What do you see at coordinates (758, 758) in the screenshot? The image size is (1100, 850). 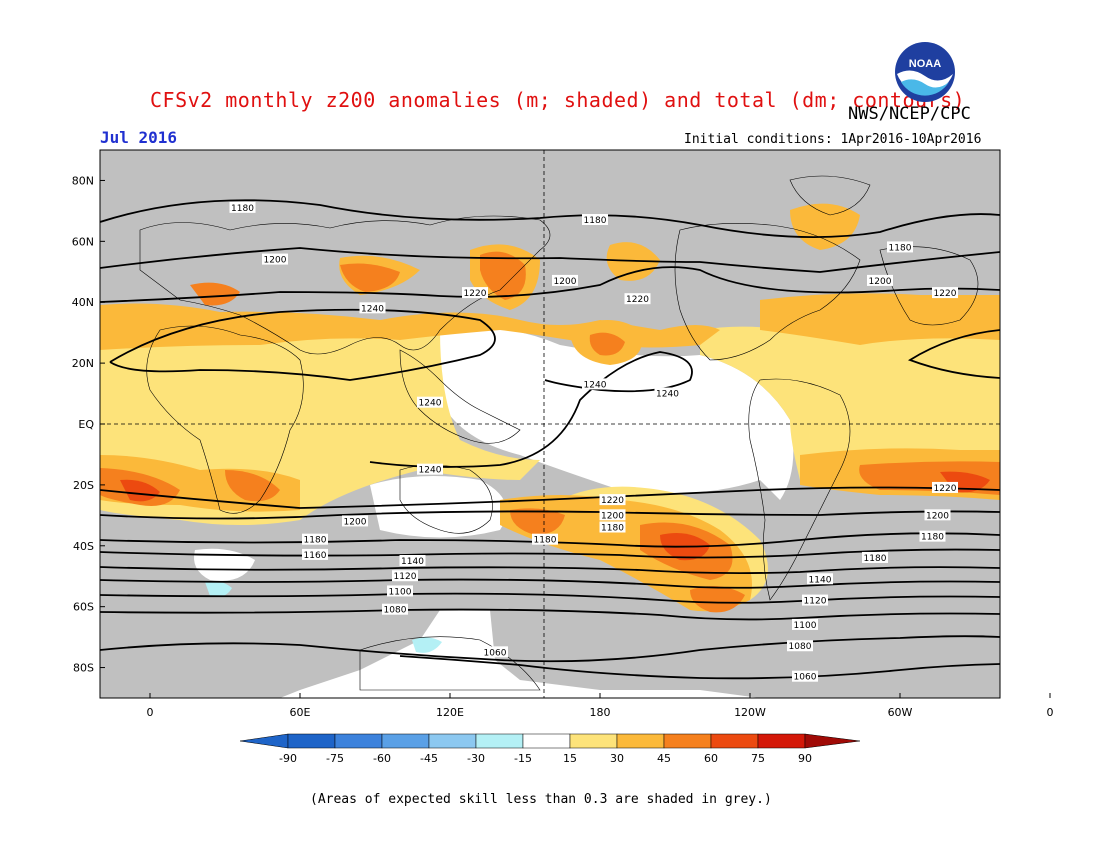 I see `colorbar-tick-label: 75` at bounding box center [758, 758].